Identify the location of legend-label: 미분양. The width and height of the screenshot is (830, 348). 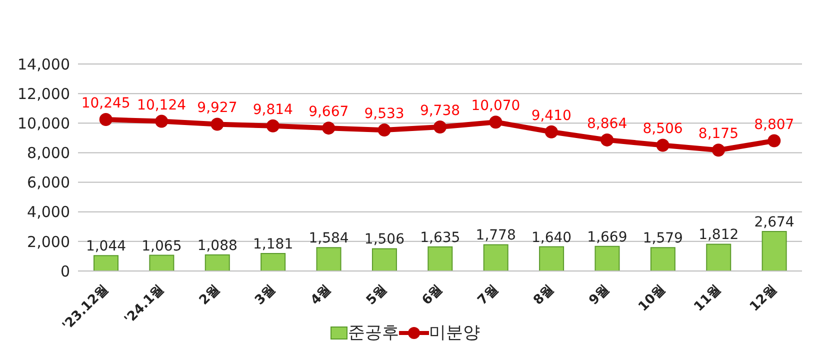
(454, 333).